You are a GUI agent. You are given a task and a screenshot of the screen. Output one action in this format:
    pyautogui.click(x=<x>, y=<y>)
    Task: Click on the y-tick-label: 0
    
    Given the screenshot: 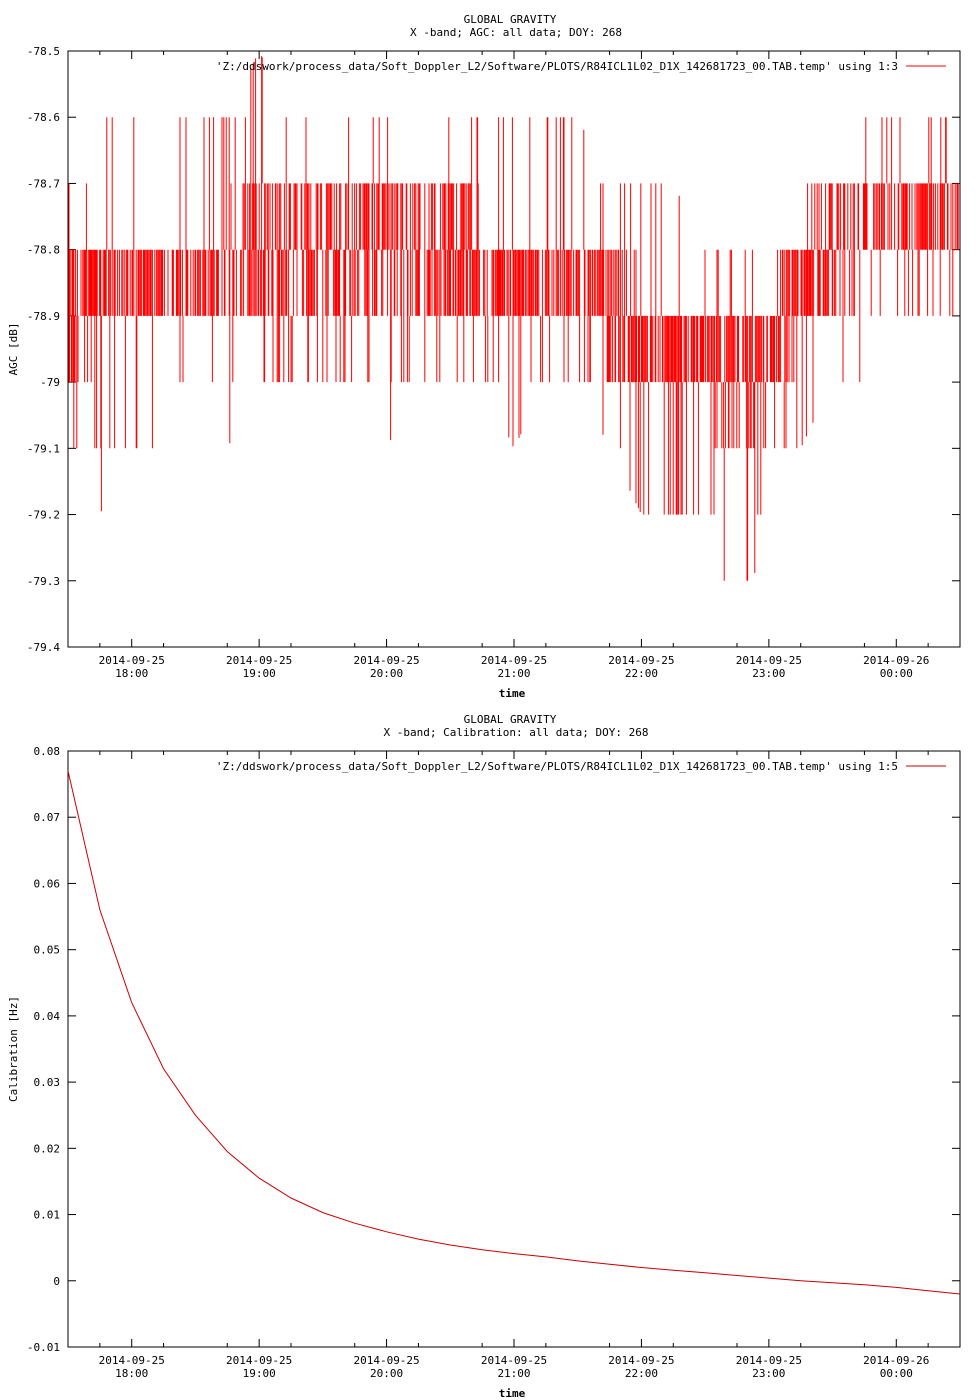 What is the action you would take?
    pyautogui.click(x=56, y=1281)
    